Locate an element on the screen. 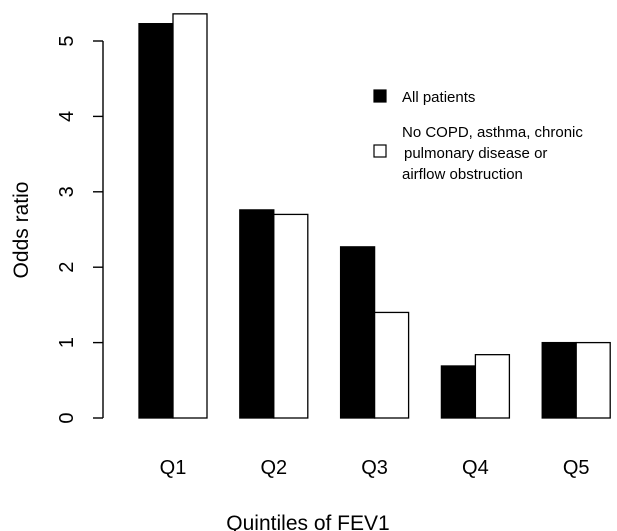 The width and height of the screenshot is (617, 531). x-tick-label: Q1 is located at coordinates (173, 468).